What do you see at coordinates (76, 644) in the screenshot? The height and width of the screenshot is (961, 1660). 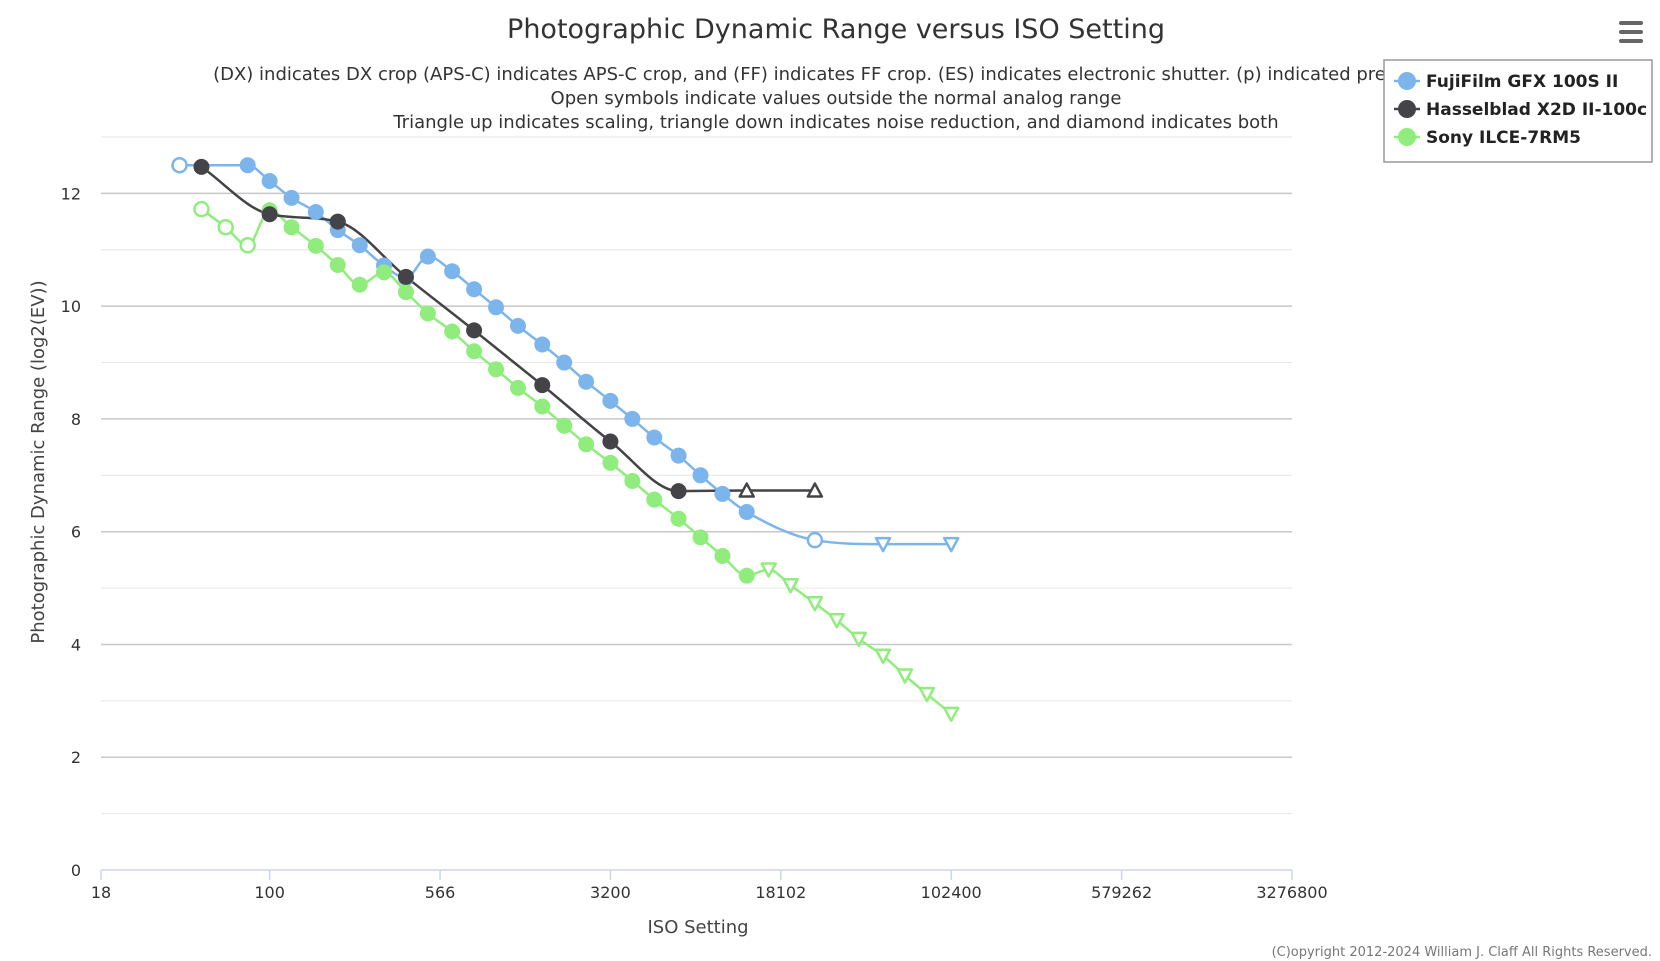 I see `y-tick-label: 4` at bounding box center [76, 644].